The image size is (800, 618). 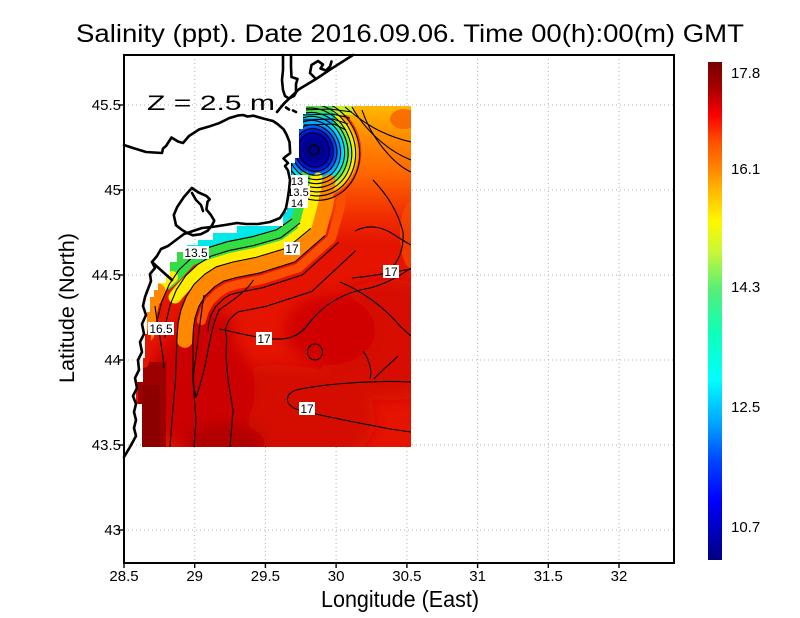 What do you see at coordinates (112, 530) in the screenshot?
I see `svg-text: 43` at bounding box center [112, 530].